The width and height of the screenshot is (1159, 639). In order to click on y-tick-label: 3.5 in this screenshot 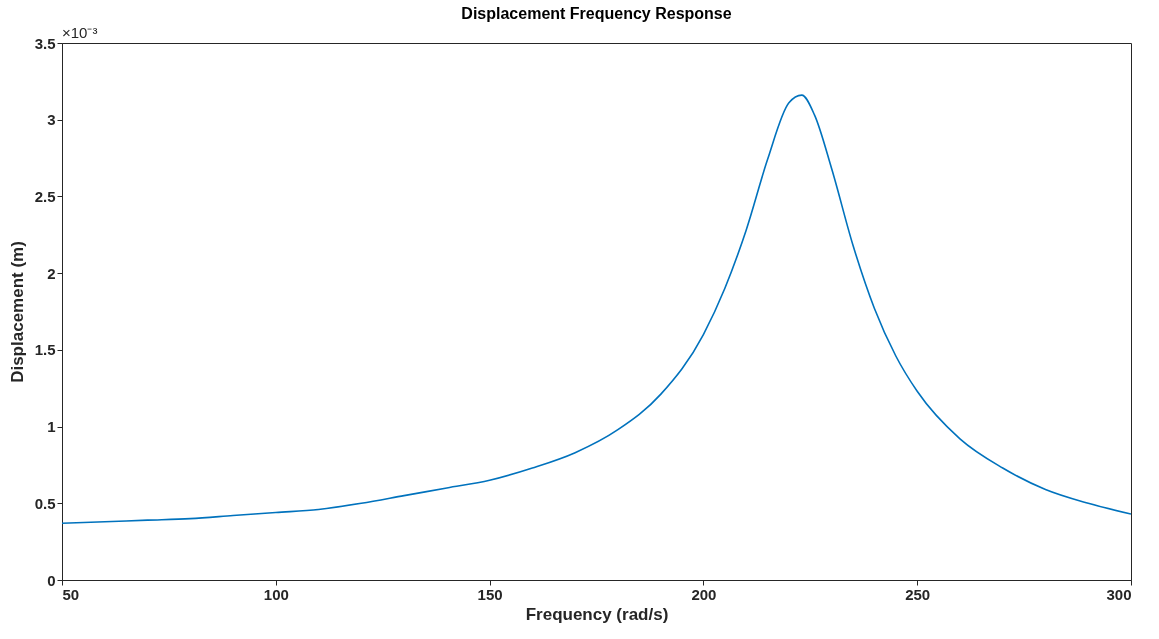, I will do `click(45, 43)`.